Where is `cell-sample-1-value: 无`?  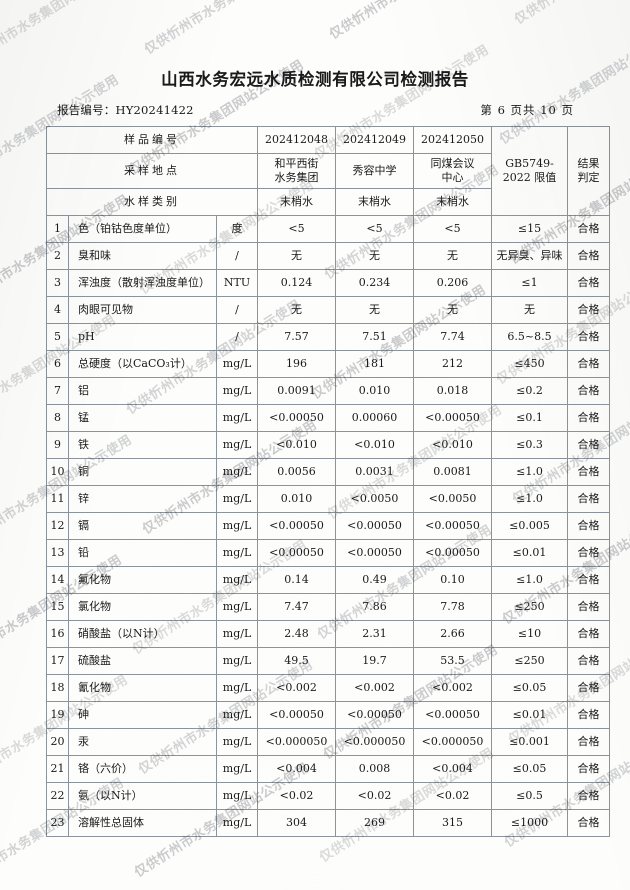
cell-sample-1-value: 无 is located at coordinates (297, 256).